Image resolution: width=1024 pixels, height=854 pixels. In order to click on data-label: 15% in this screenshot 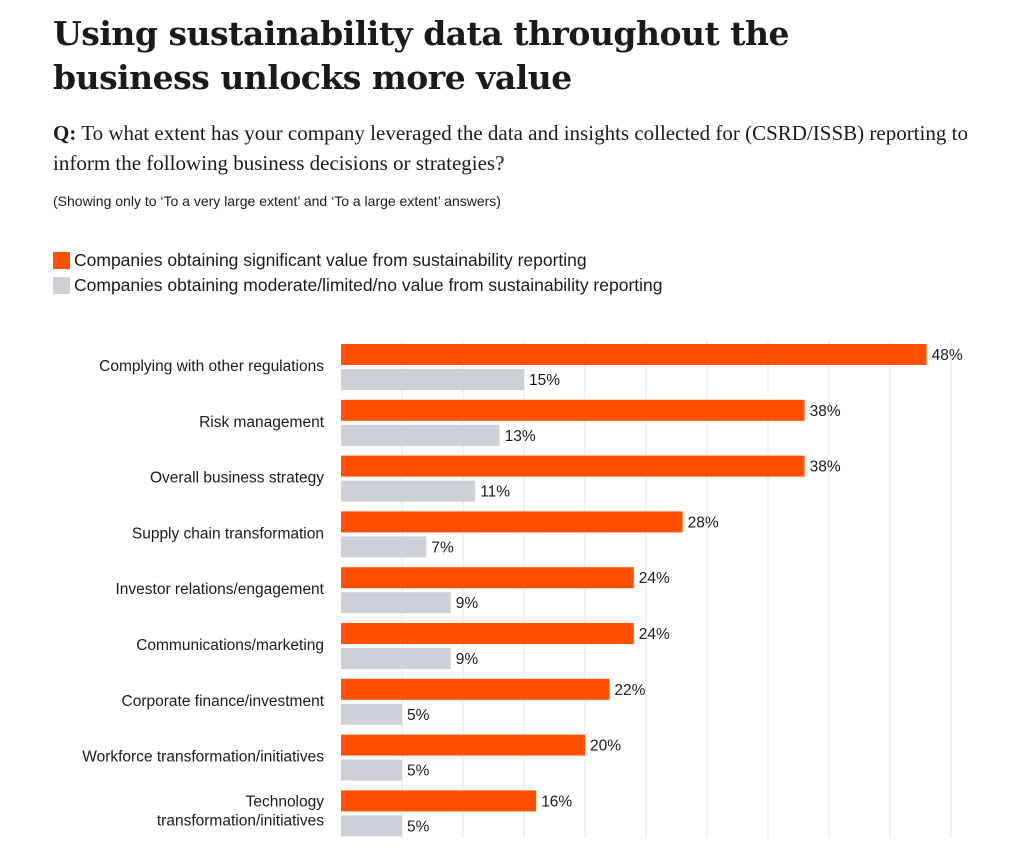, I will do `click(544, 380)`.